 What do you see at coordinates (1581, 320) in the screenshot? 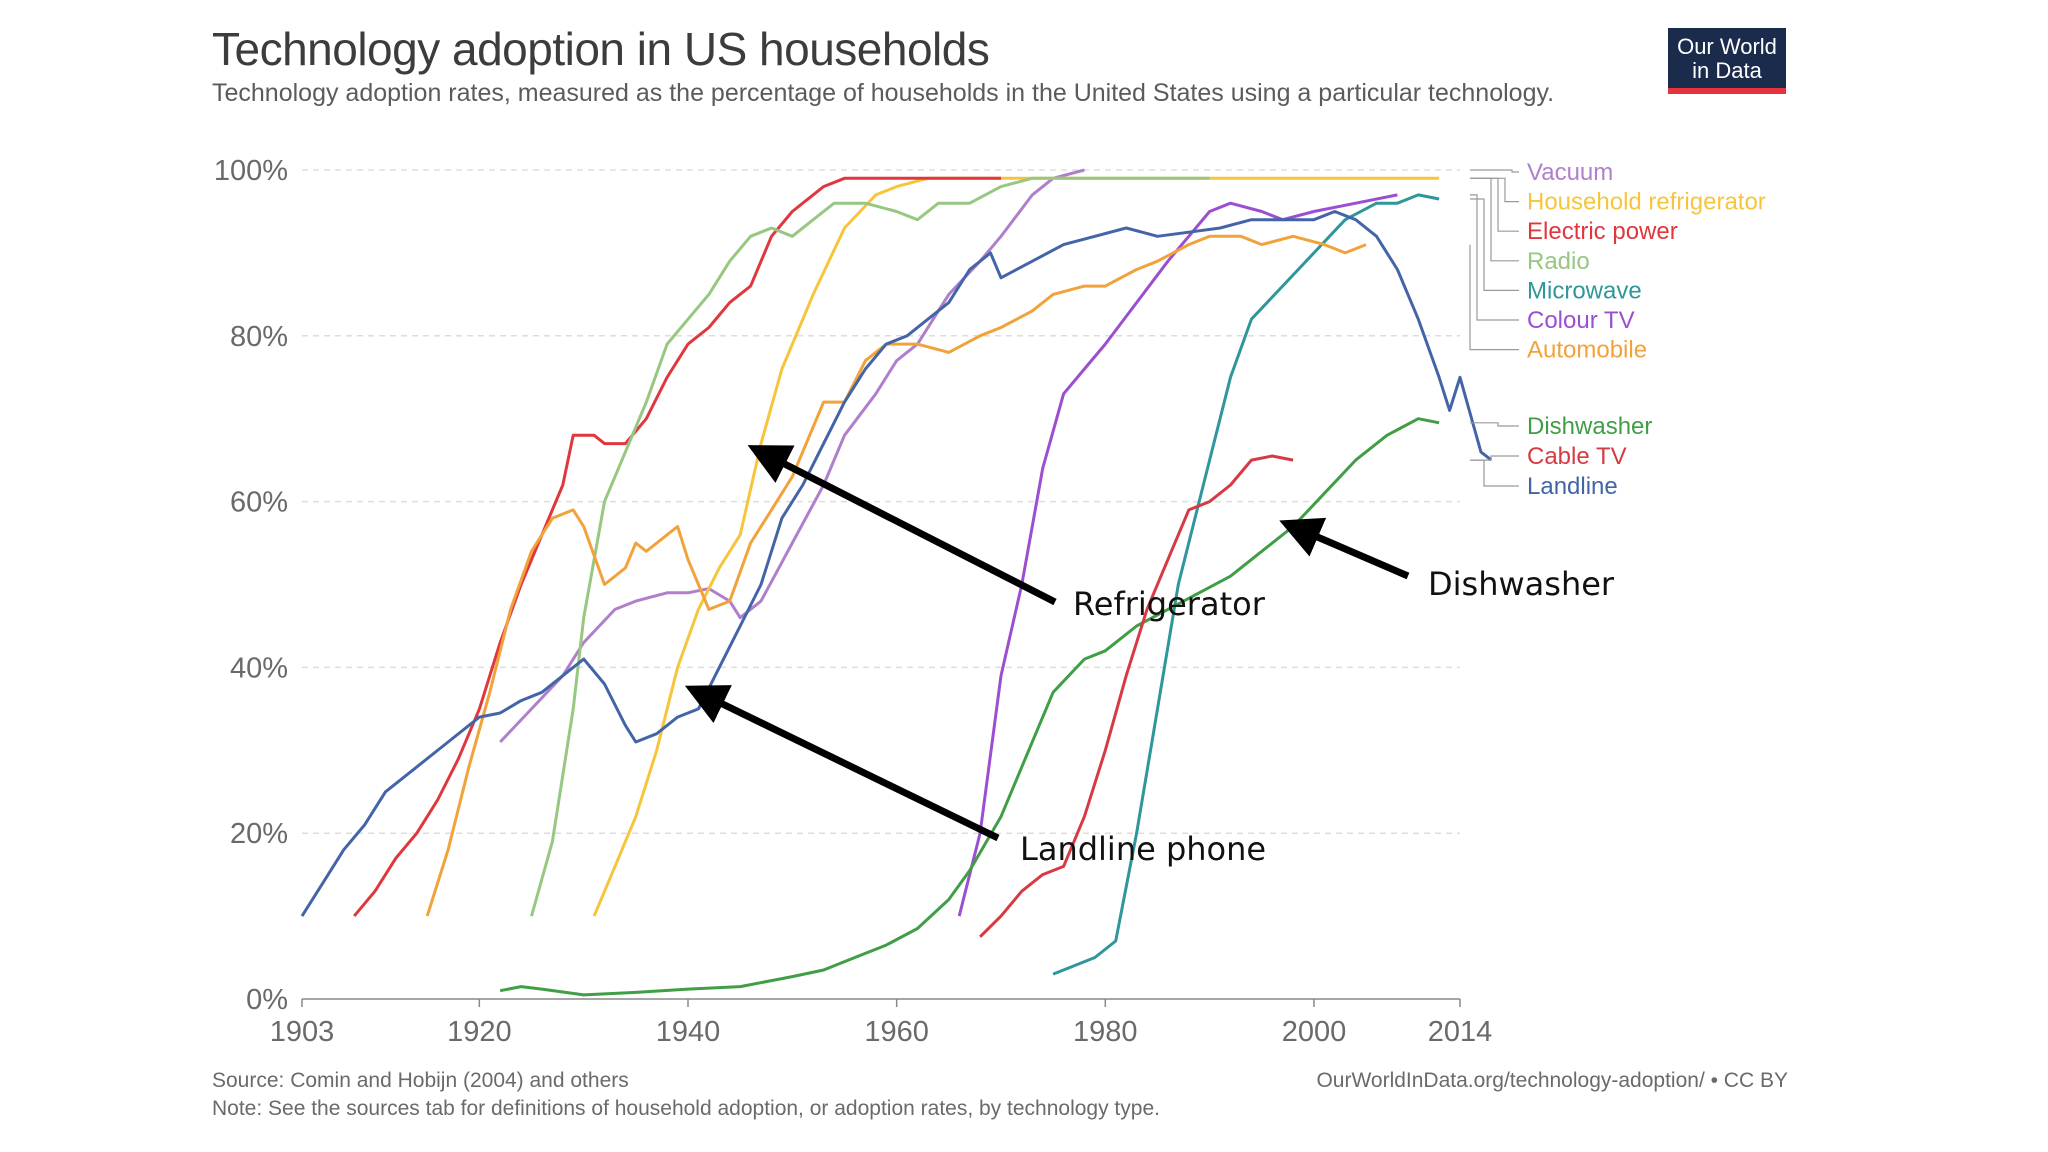
I see `legend-label-colour-tv: Colour TV` at bounding box center [1581, 320].